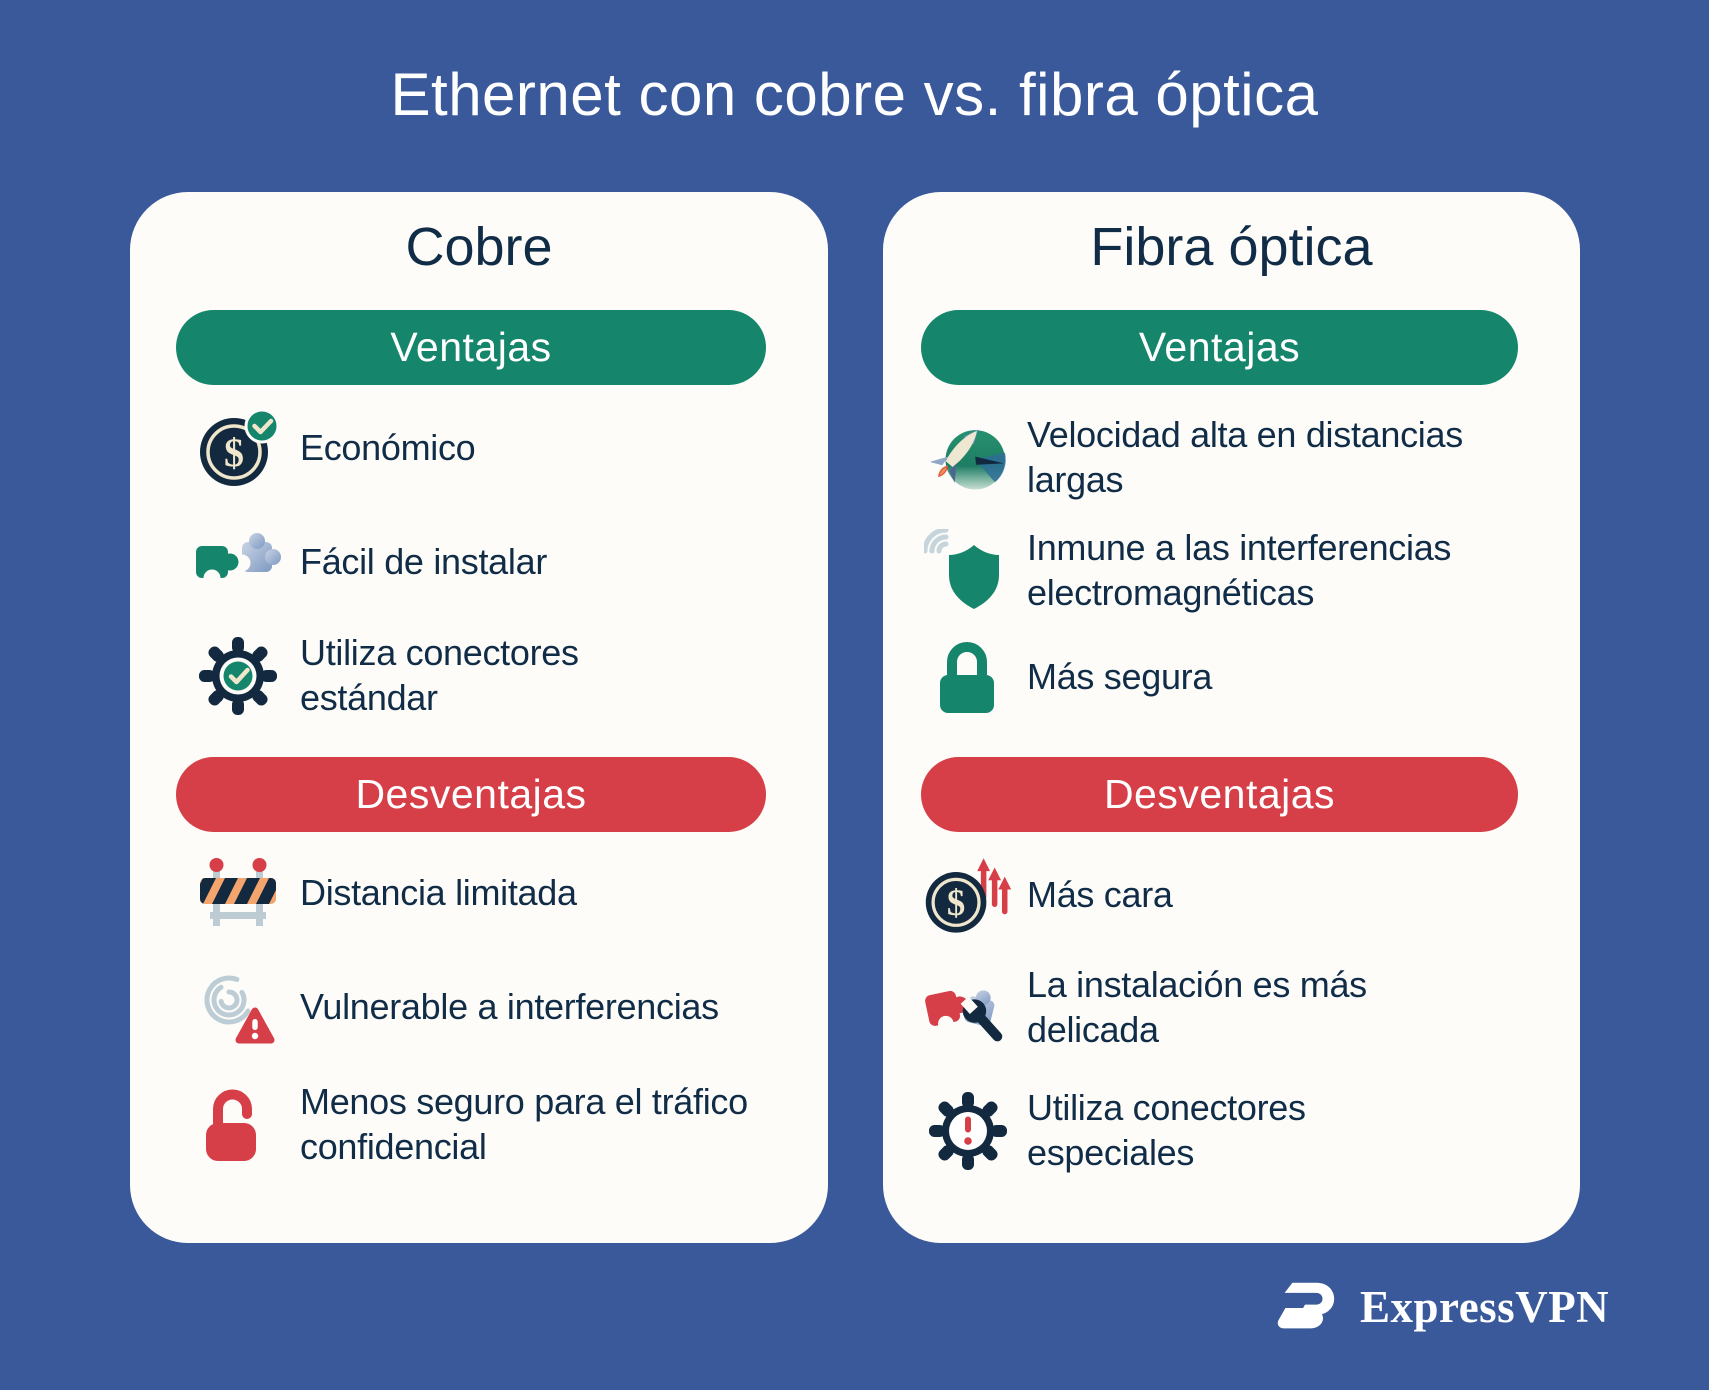 Image resolution: width=1709 pixels, height=1390 pixels. What do you see at coordinates (438, 892) in the screenshot?
I see `item-label: Distancia limitada` at bounding box center [438, 892].